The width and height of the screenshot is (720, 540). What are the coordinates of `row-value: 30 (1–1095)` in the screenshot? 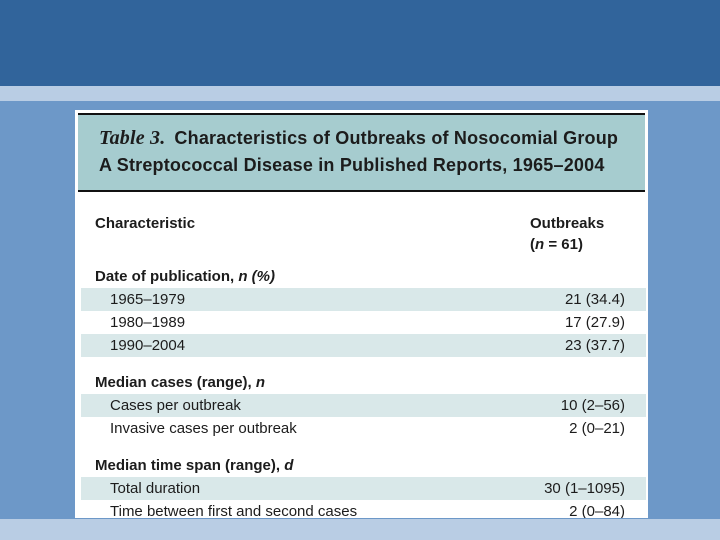 It's located at (584, 488).